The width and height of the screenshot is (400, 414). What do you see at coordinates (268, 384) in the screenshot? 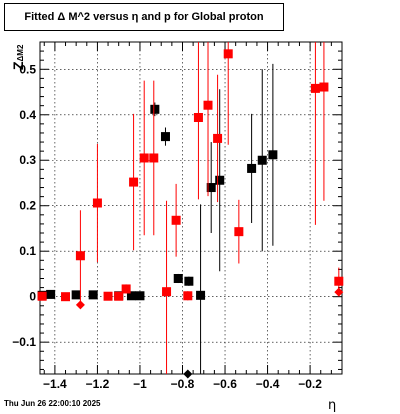
I see `x-tick-label: −0.4` at bounding box center [268, 384].